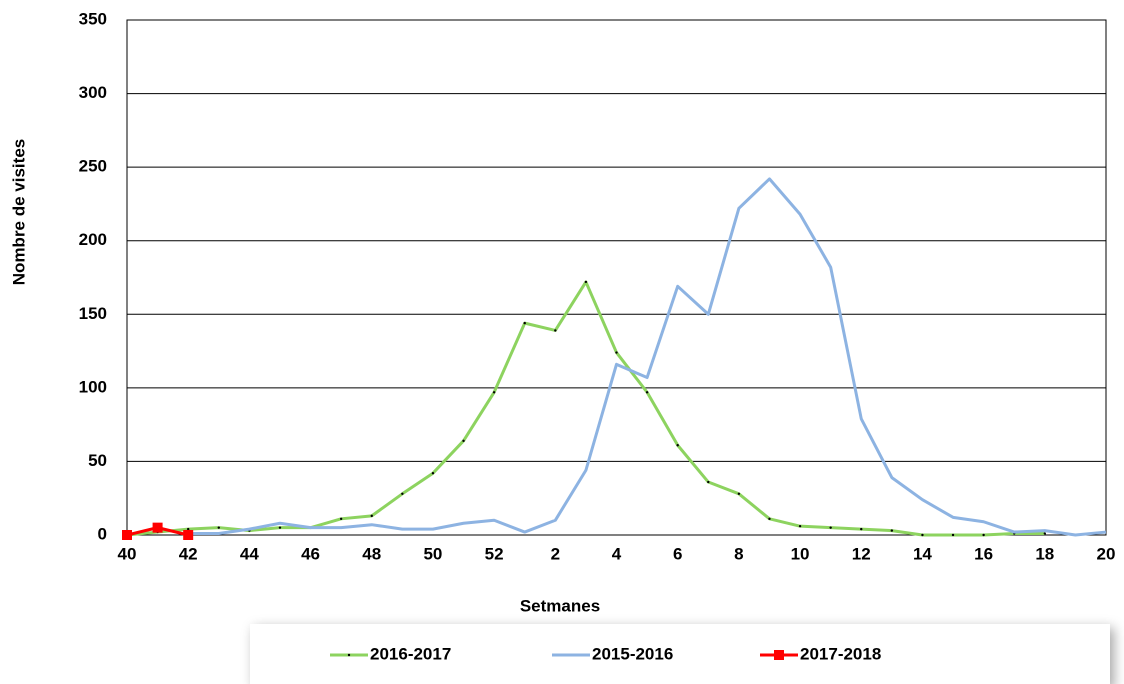 This screenshot has width=1124, height=684. I want to click on x-tick-label: 42, so click(188, 553).